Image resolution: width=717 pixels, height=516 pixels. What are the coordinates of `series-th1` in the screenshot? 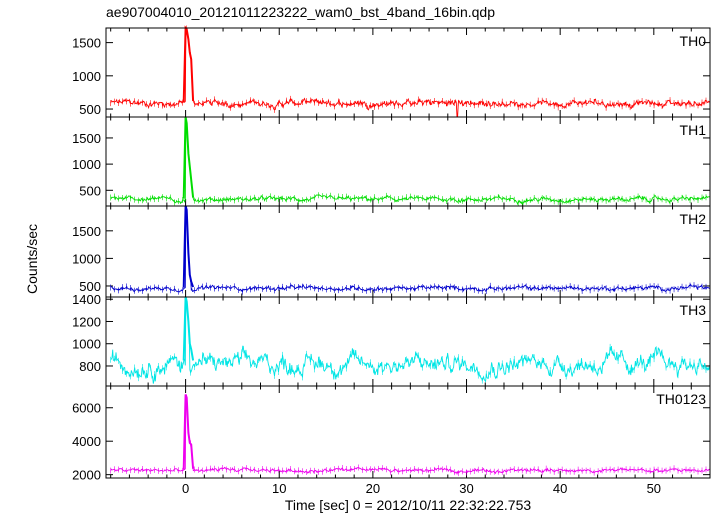 It's located at (410, 162).